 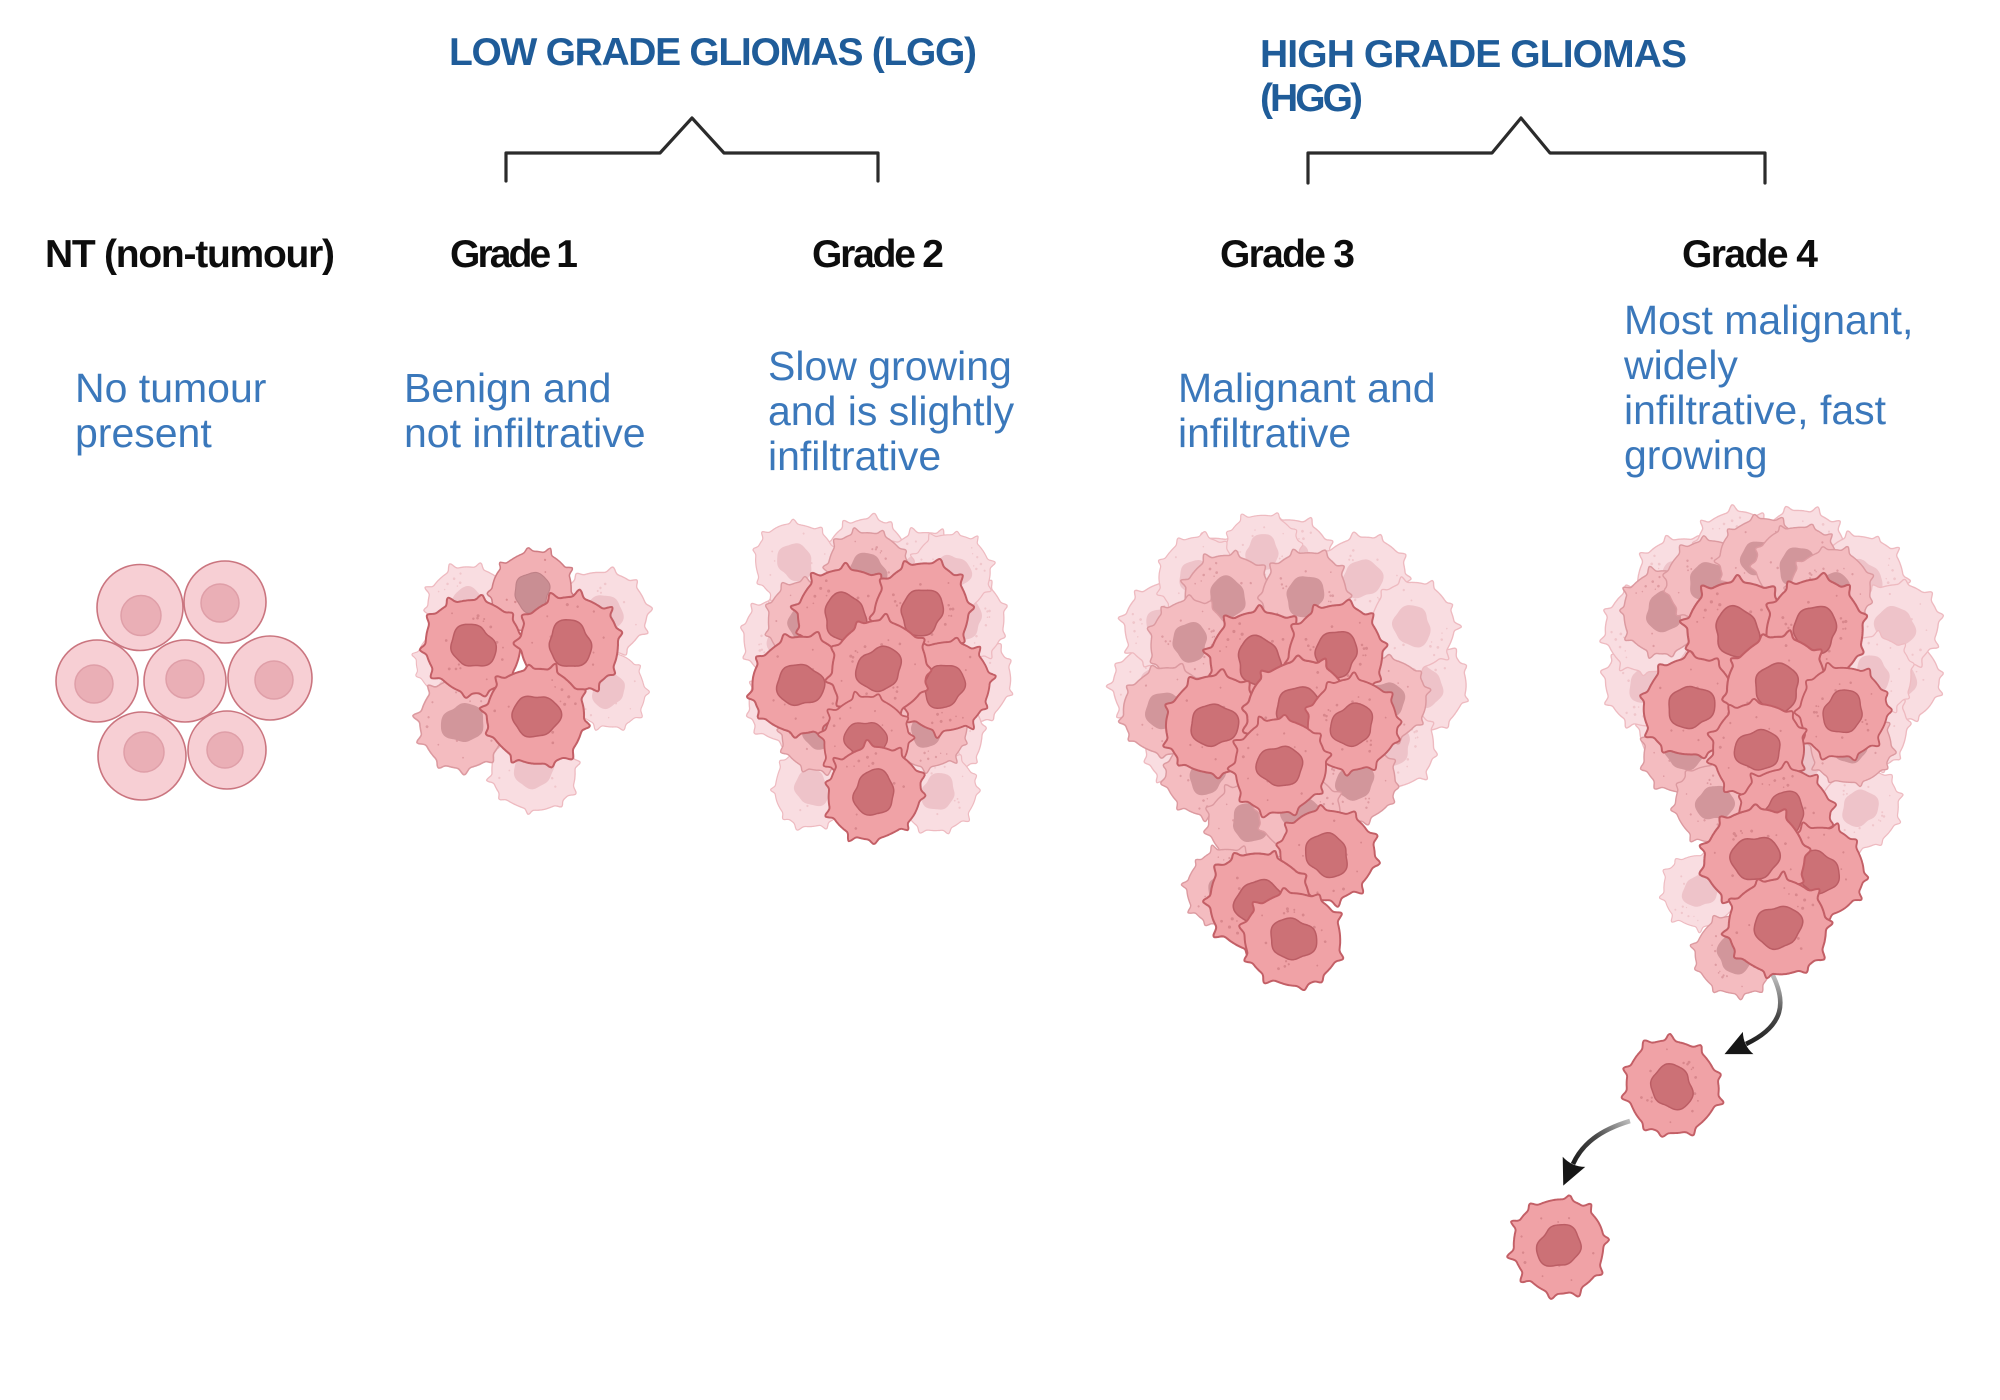 What do you see at coordinates (1311, 98) in the screenshot?
I see `svg-text: (HGG)` at bounding box center [1311, 98].